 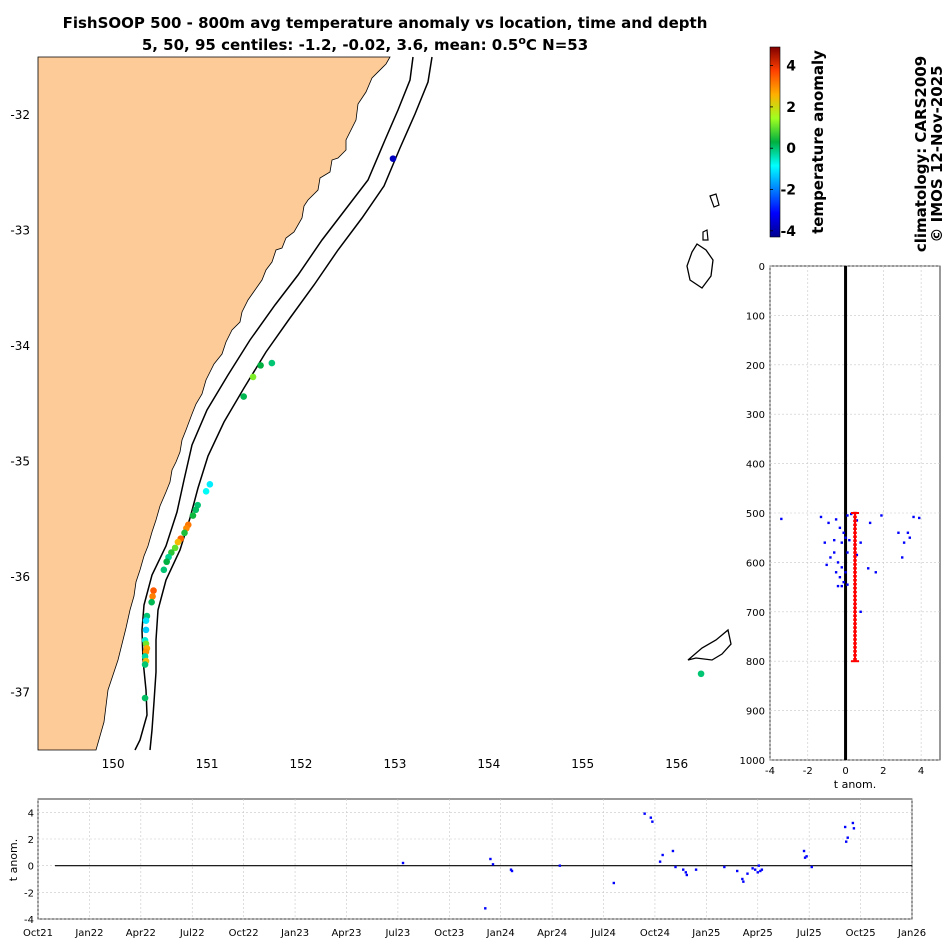 What do you see at coordinates (207, 764) in the screenshot?
I see `map-x-tick-label: 151` at bounding box center [207, 764].